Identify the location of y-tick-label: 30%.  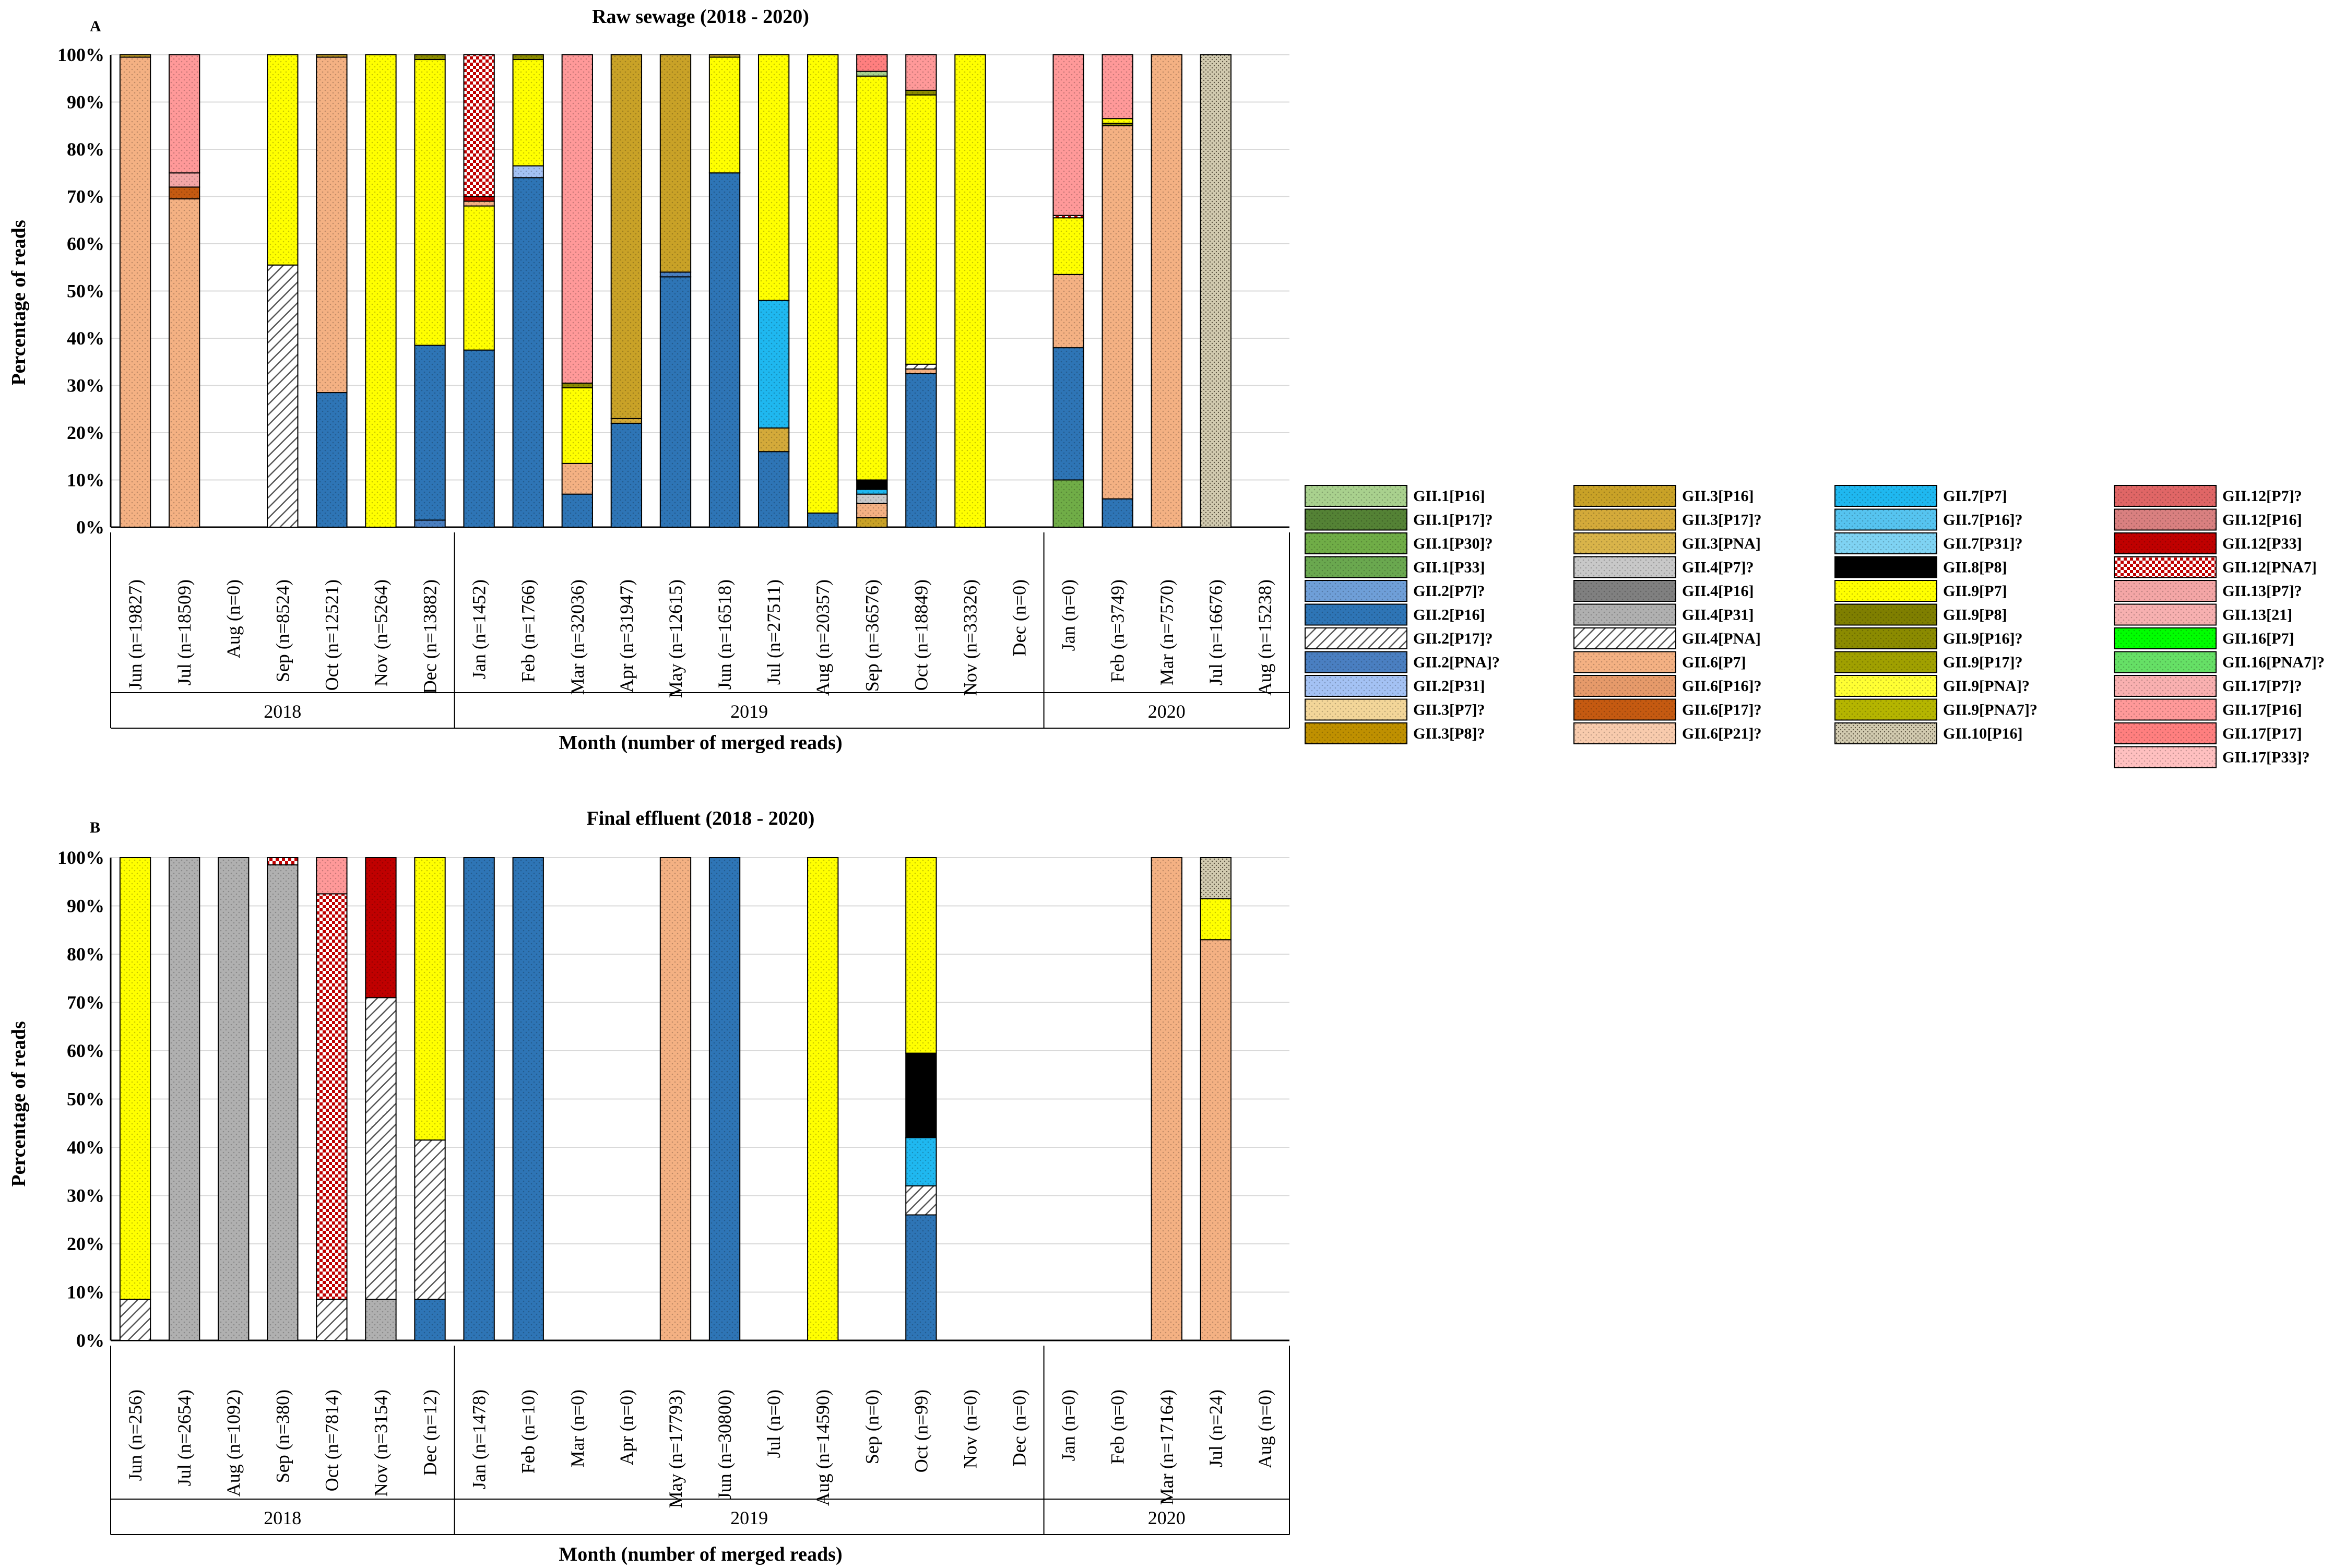
(85, 385).